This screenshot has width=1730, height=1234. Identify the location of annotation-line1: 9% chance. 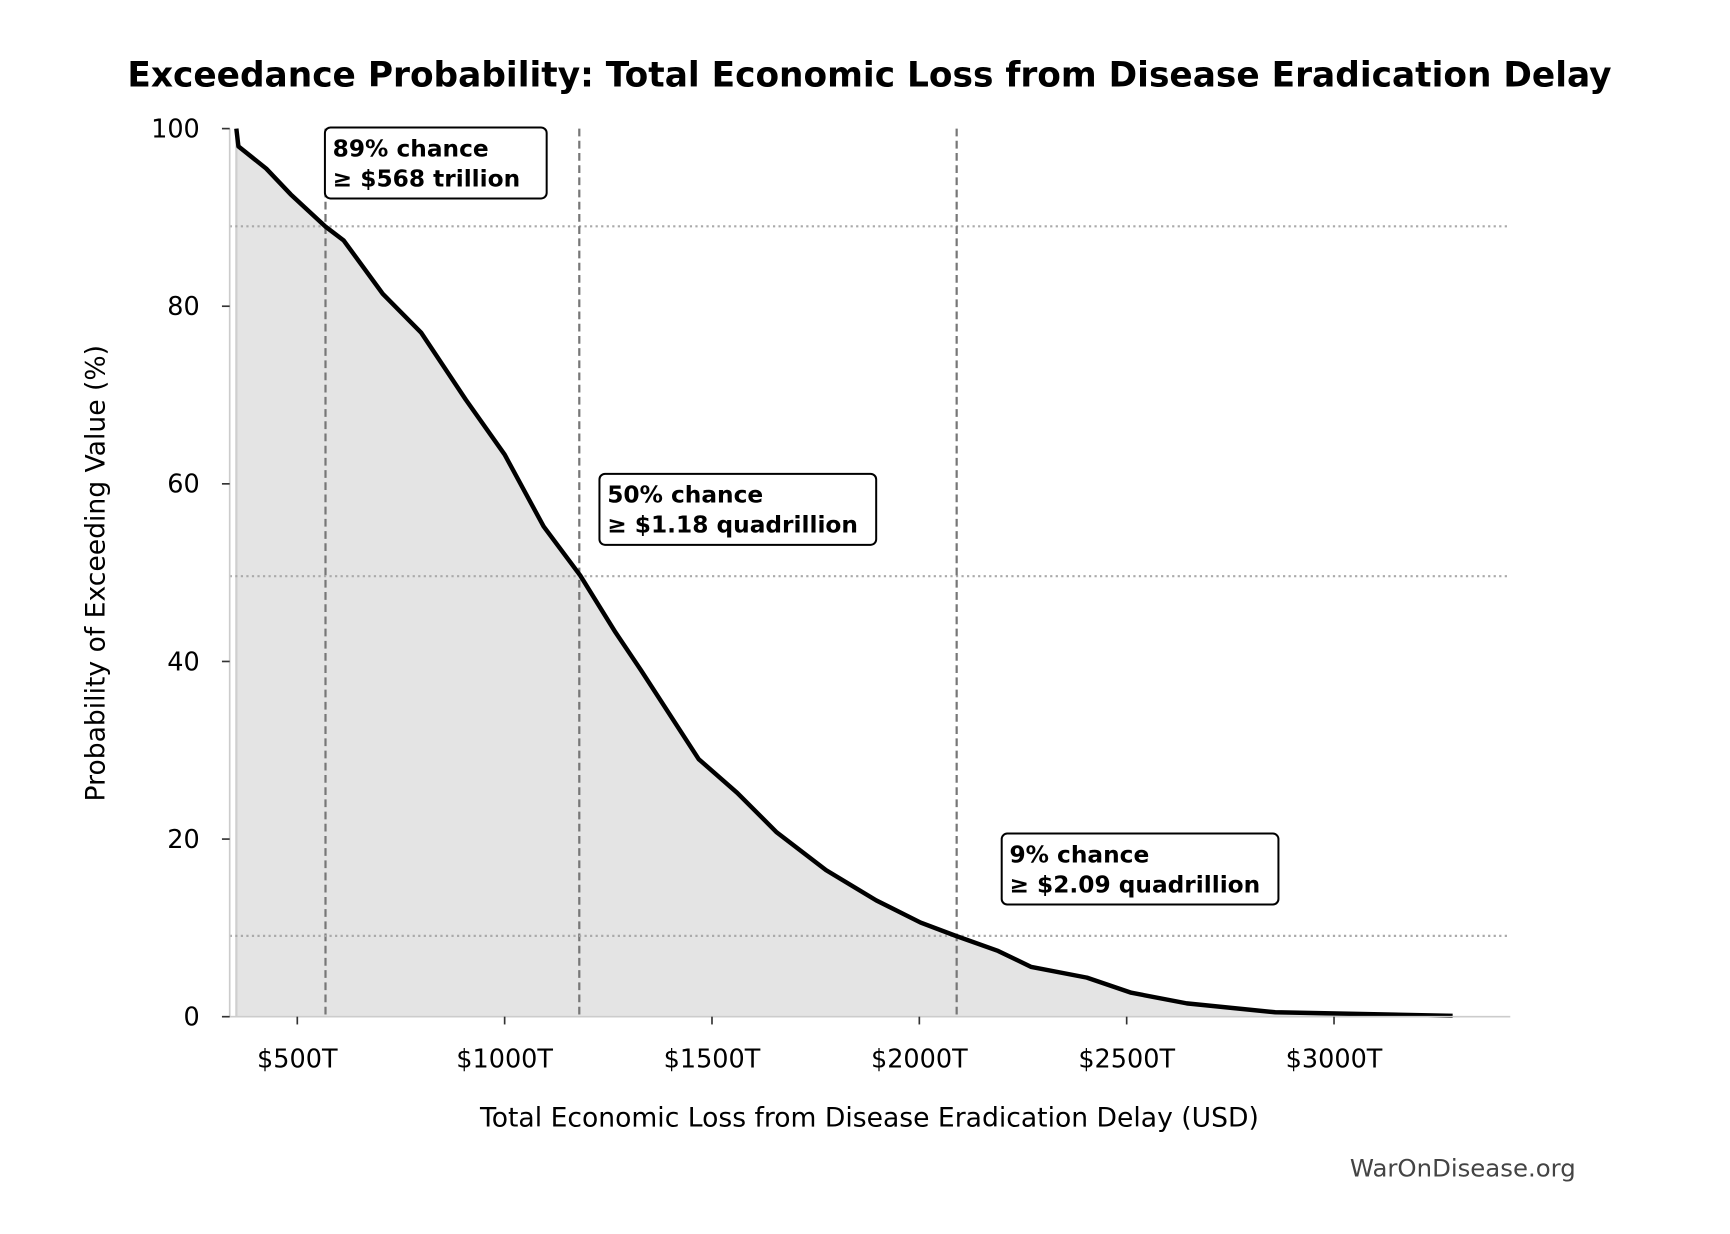
(1079, 854).